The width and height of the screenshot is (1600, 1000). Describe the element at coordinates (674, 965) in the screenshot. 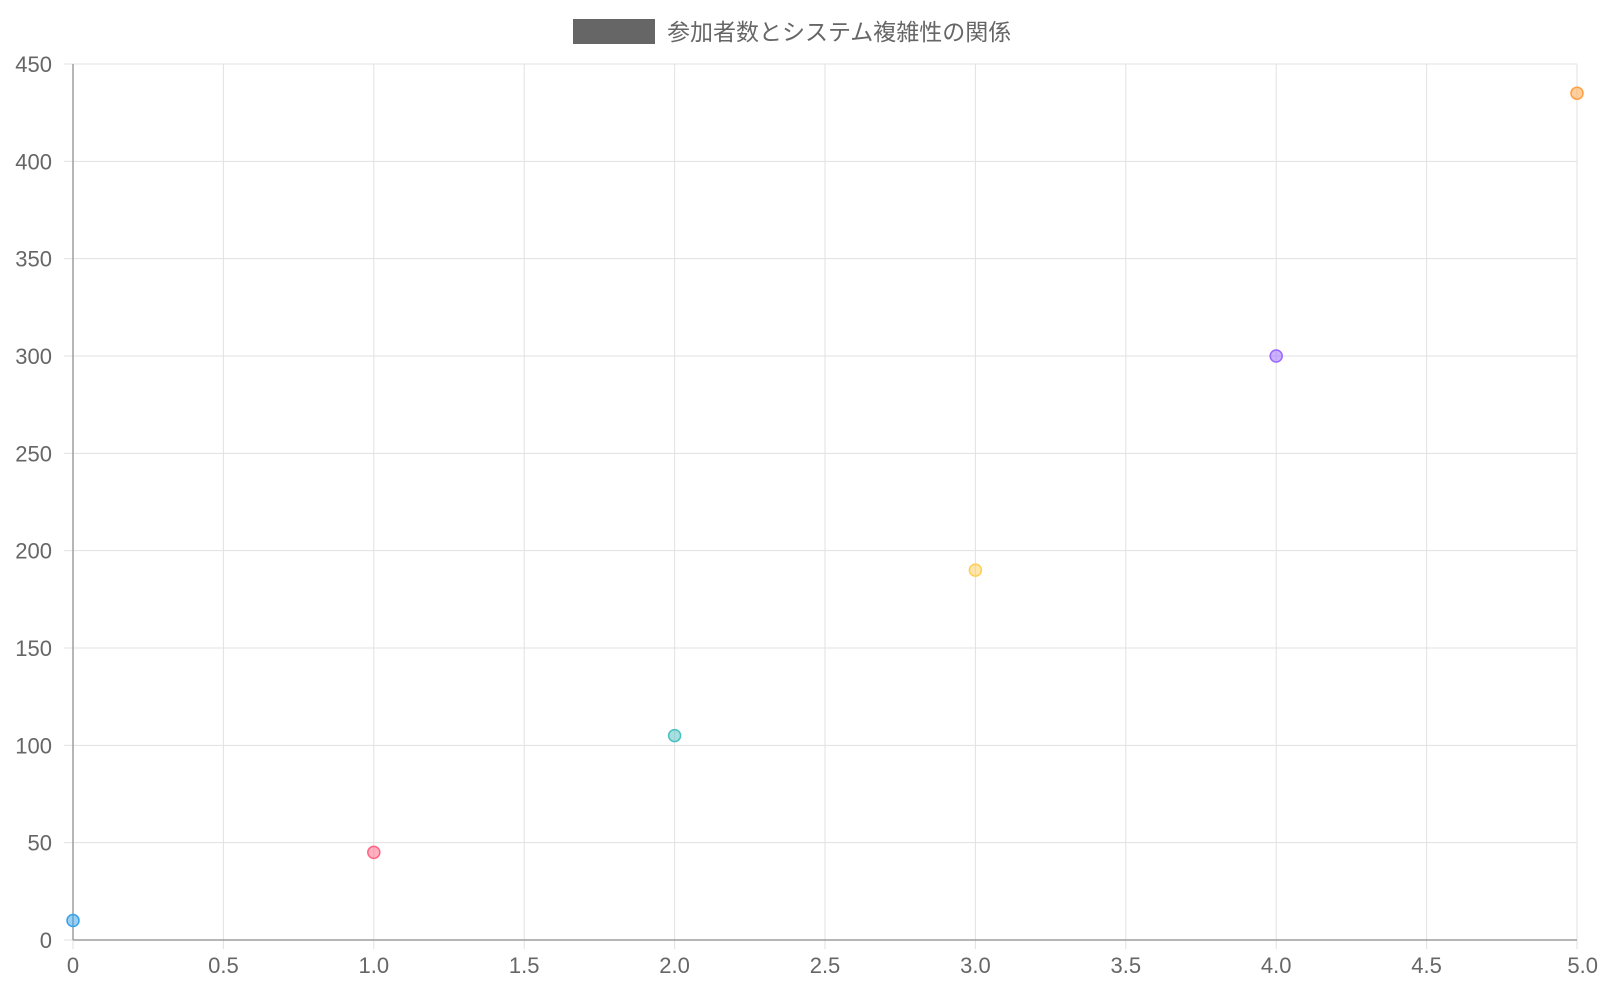

I see `x-tick-label: 2.0` at that location.